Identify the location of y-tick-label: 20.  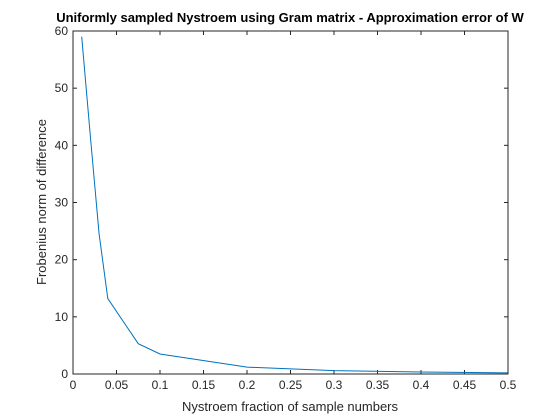
(62, 260).